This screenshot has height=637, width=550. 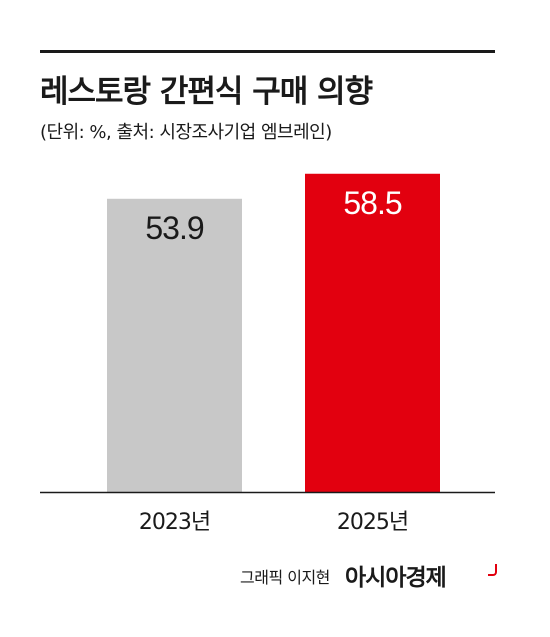 I want to click on bar-value-label-1: 58.5, so click(x=372, y=203).